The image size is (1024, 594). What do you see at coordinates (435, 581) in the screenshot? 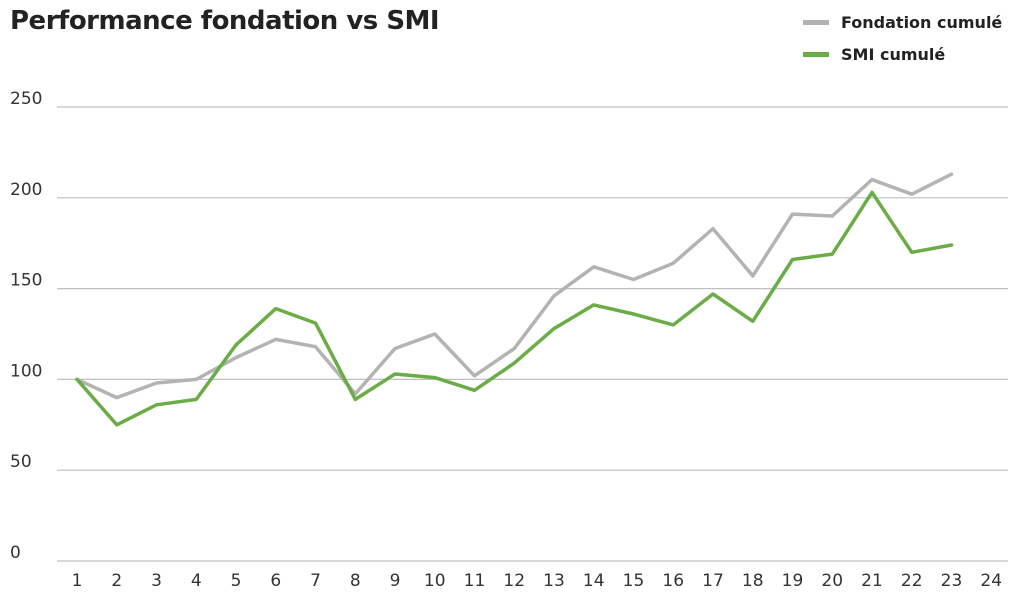
I see `x-tick-label: 10` at bounding box center [435, 581].